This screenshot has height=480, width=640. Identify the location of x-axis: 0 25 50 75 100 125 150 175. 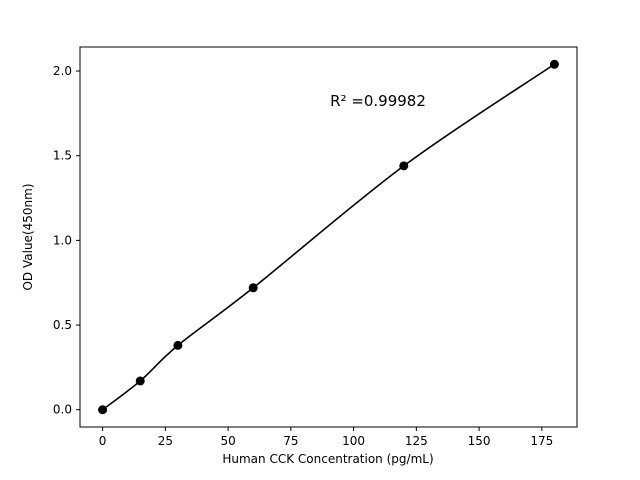
(326, 437).